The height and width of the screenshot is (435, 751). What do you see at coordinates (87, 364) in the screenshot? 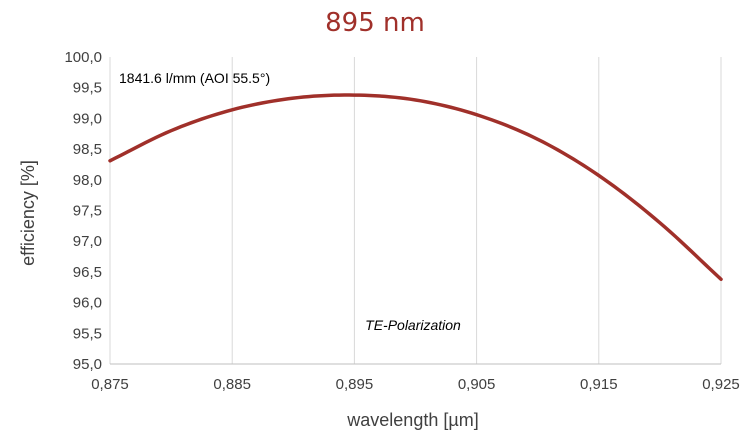
I see `y-tick-label: 95,0` at bounding box center [87, 364].